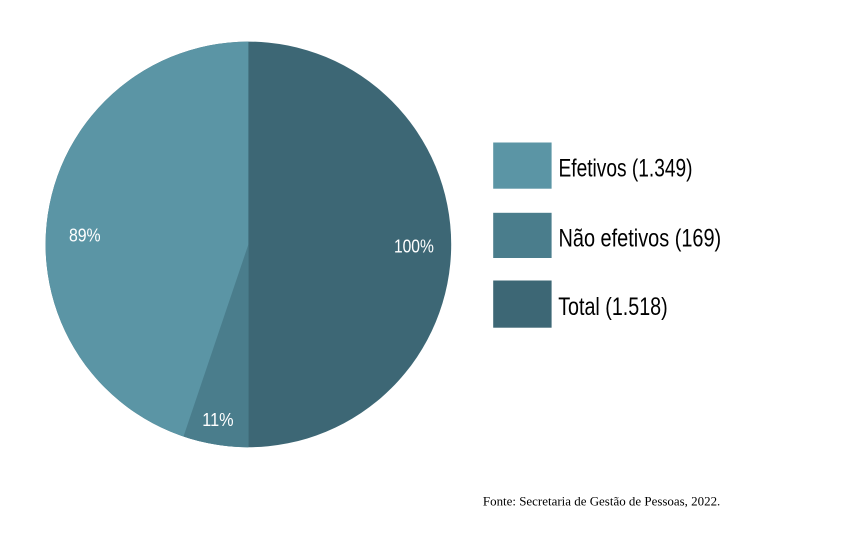 This screenshot has width=863, height=541. I want to click on svg-text: 89%, so click(85, 235).